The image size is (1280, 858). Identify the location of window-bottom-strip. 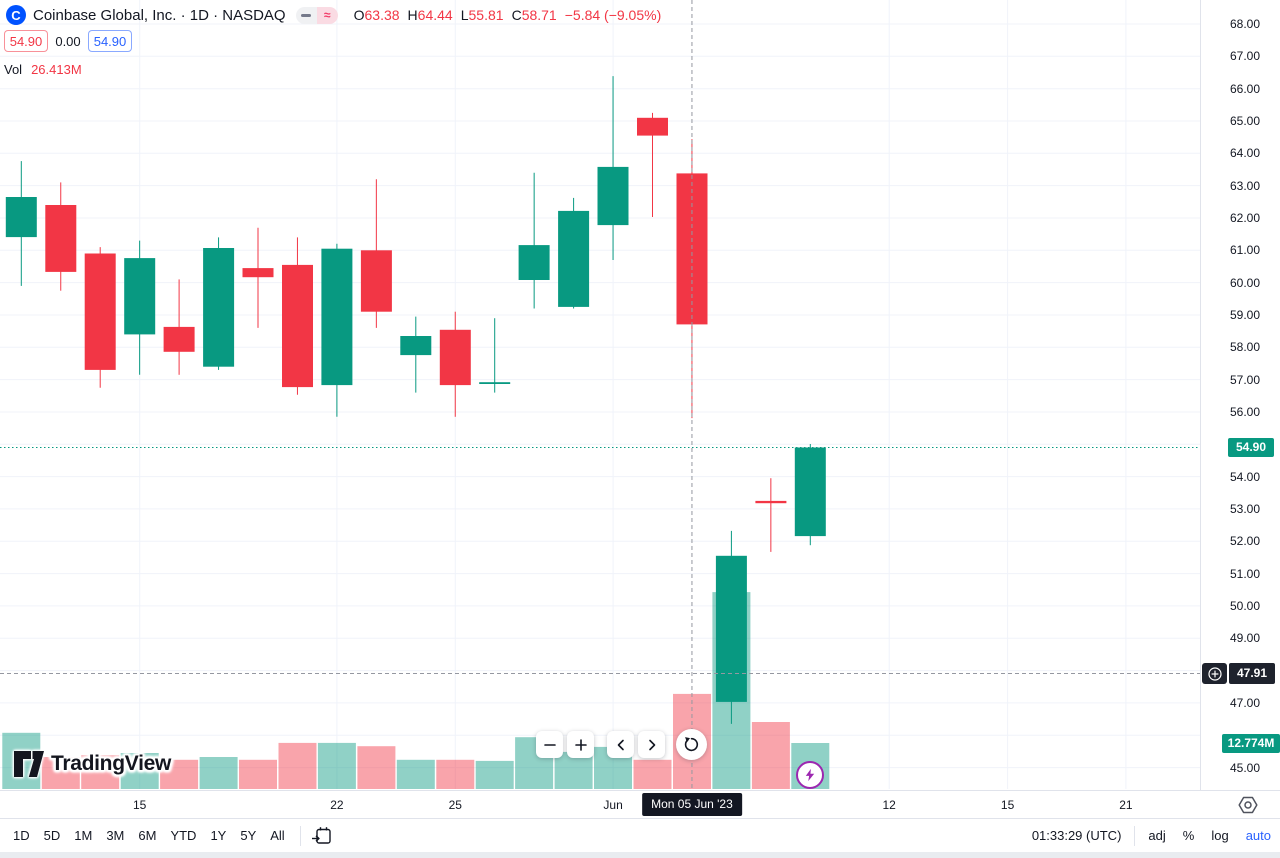
(640, 855).